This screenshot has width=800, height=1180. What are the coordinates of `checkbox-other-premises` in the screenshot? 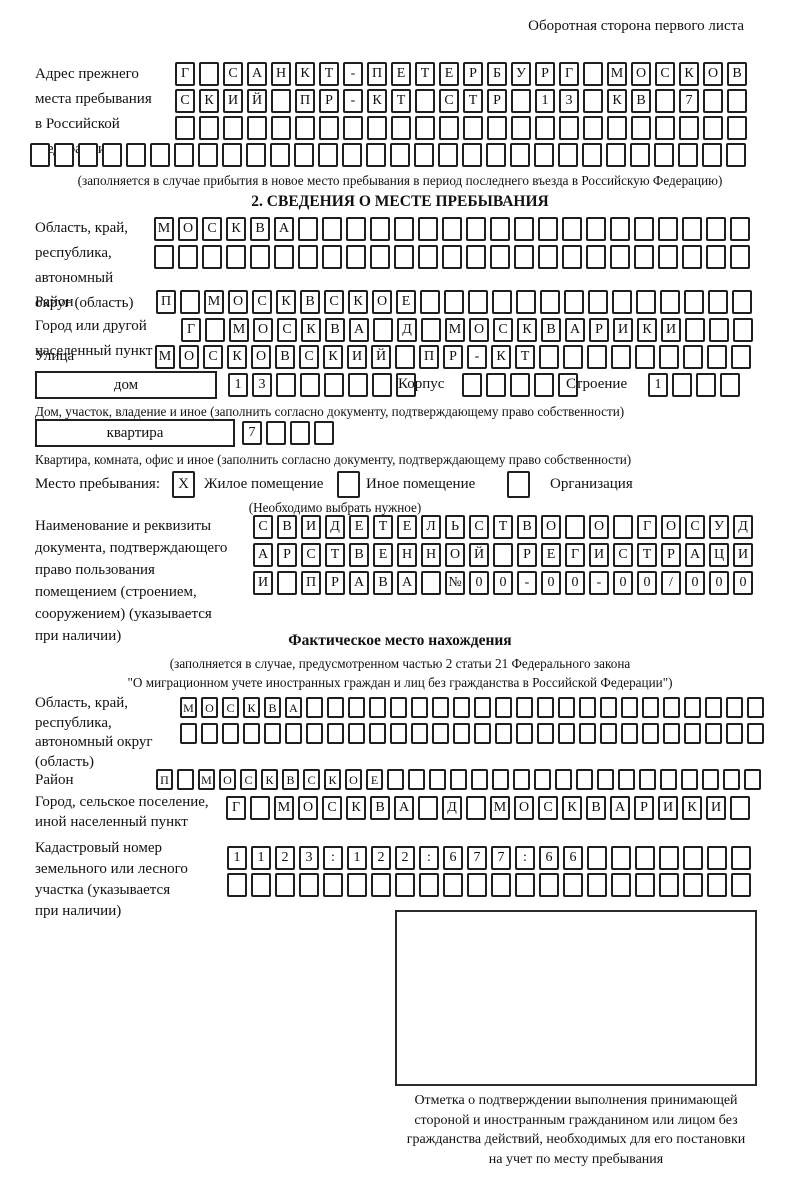 It's located at (348, 484).